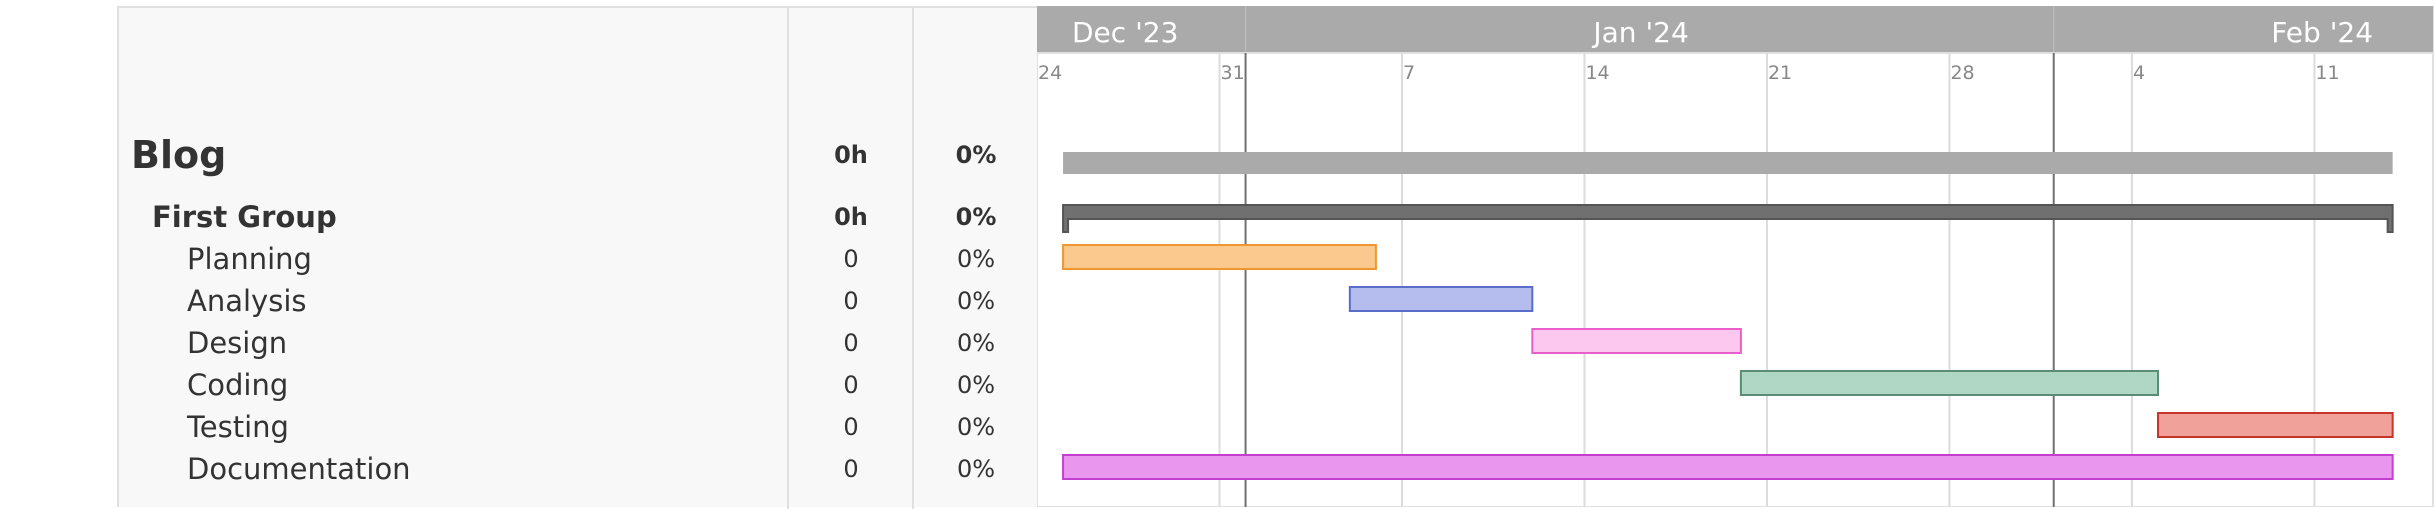 The image size is (2434, 509). What do you see at coordinates (2327, 73) in the screenshot?
I see `week-tick-label: 11` at bounding box center [2327, 73].